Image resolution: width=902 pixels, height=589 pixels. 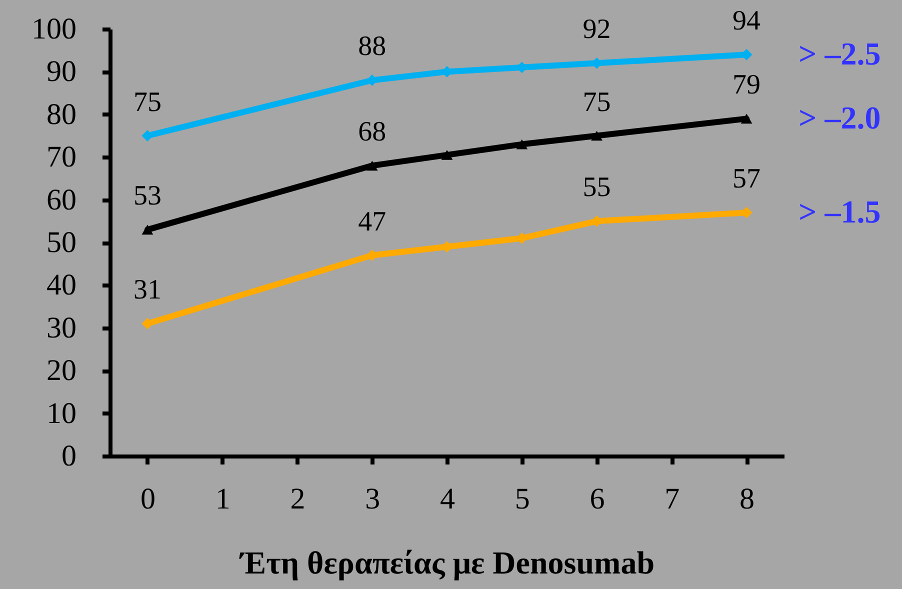 What do you see at coordinates (522, 499) in the screenshot?
I see `x-tick-label: 5` at bounding box center [522, 499].